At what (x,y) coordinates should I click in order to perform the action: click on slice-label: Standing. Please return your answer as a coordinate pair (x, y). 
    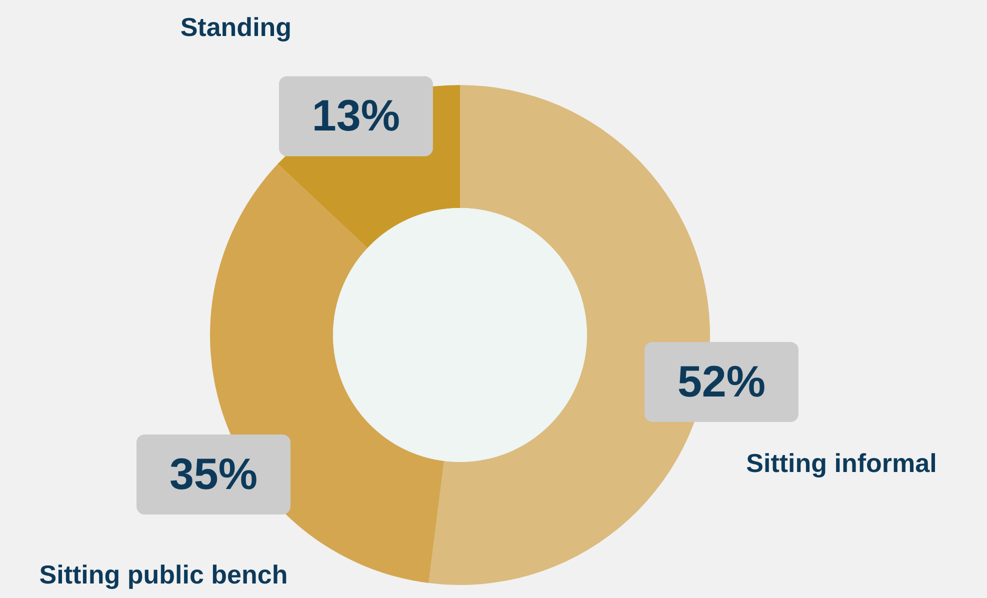
    Looking at the image, I should click on (236, 27).